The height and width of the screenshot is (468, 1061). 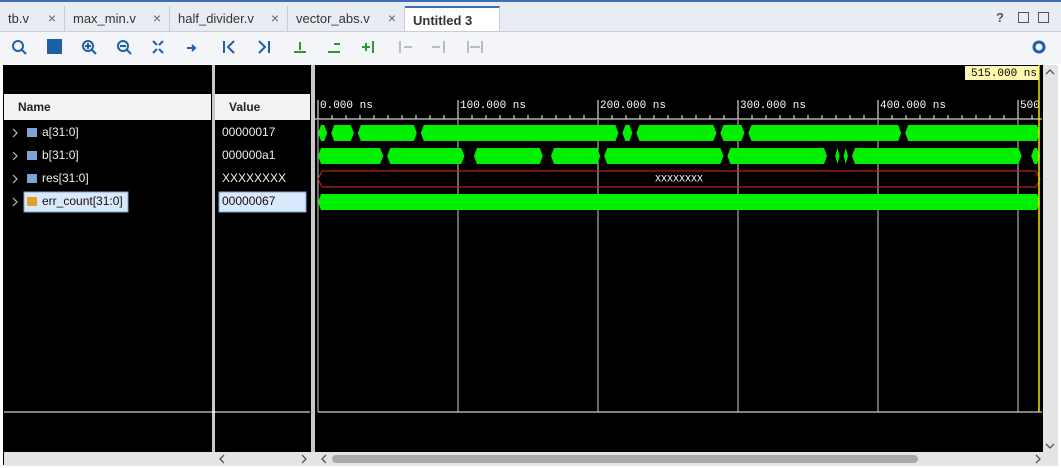 I want to click on editor-tab: half_divider.v ×, so click(x=229, y=18).